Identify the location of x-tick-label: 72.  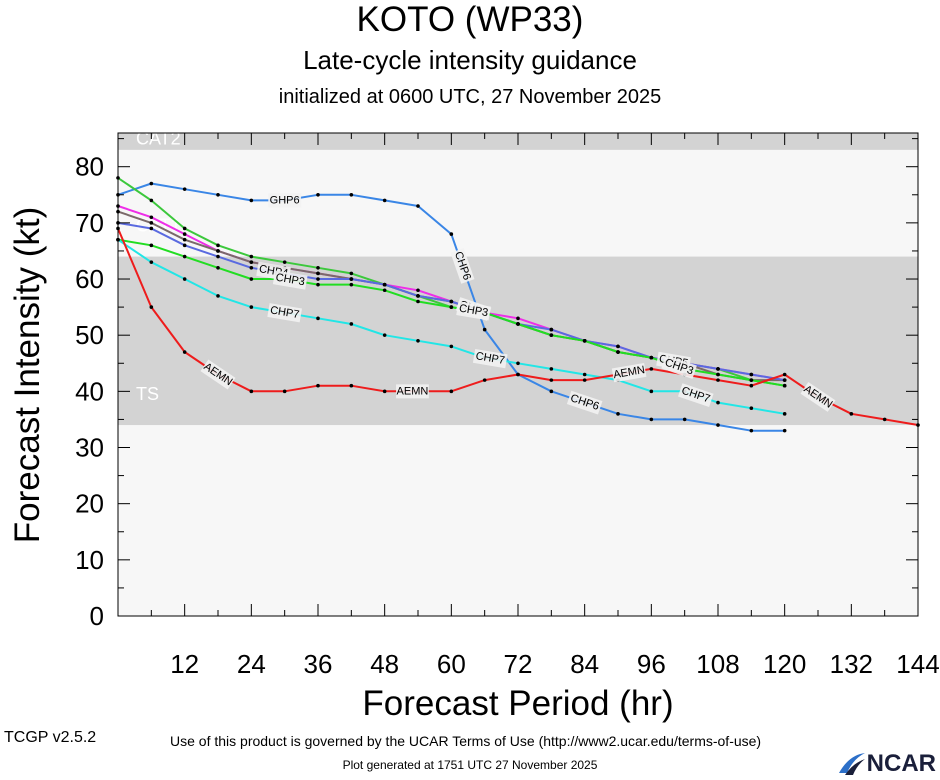
(518, 664).